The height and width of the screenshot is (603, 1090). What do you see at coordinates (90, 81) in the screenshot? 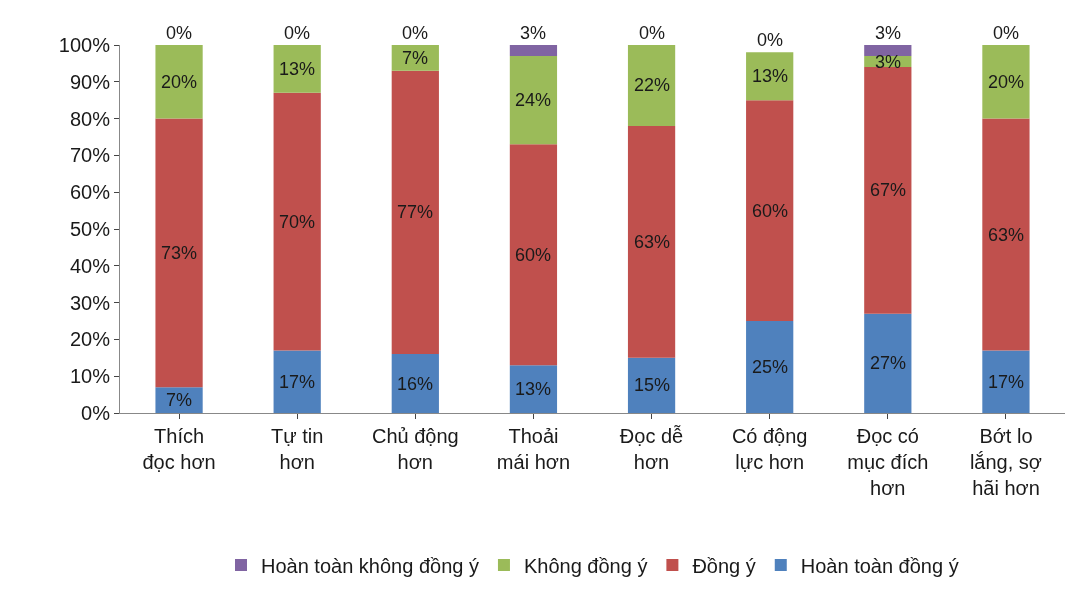
I see `y-tick-label: 90%` at bounding box center [90, 81].